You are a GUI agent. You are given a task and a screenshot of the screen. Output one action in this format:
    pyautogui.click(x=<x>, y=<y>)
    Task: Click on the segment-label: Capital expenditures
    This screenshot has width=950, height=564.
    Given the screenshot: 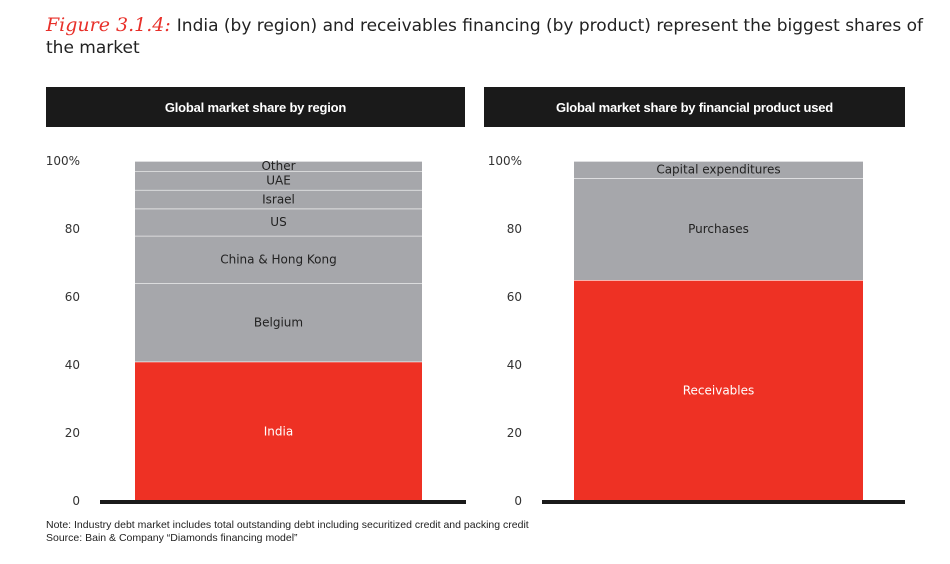 What is the action you would take?
    pyautogui.click(x=718, y=170)
    